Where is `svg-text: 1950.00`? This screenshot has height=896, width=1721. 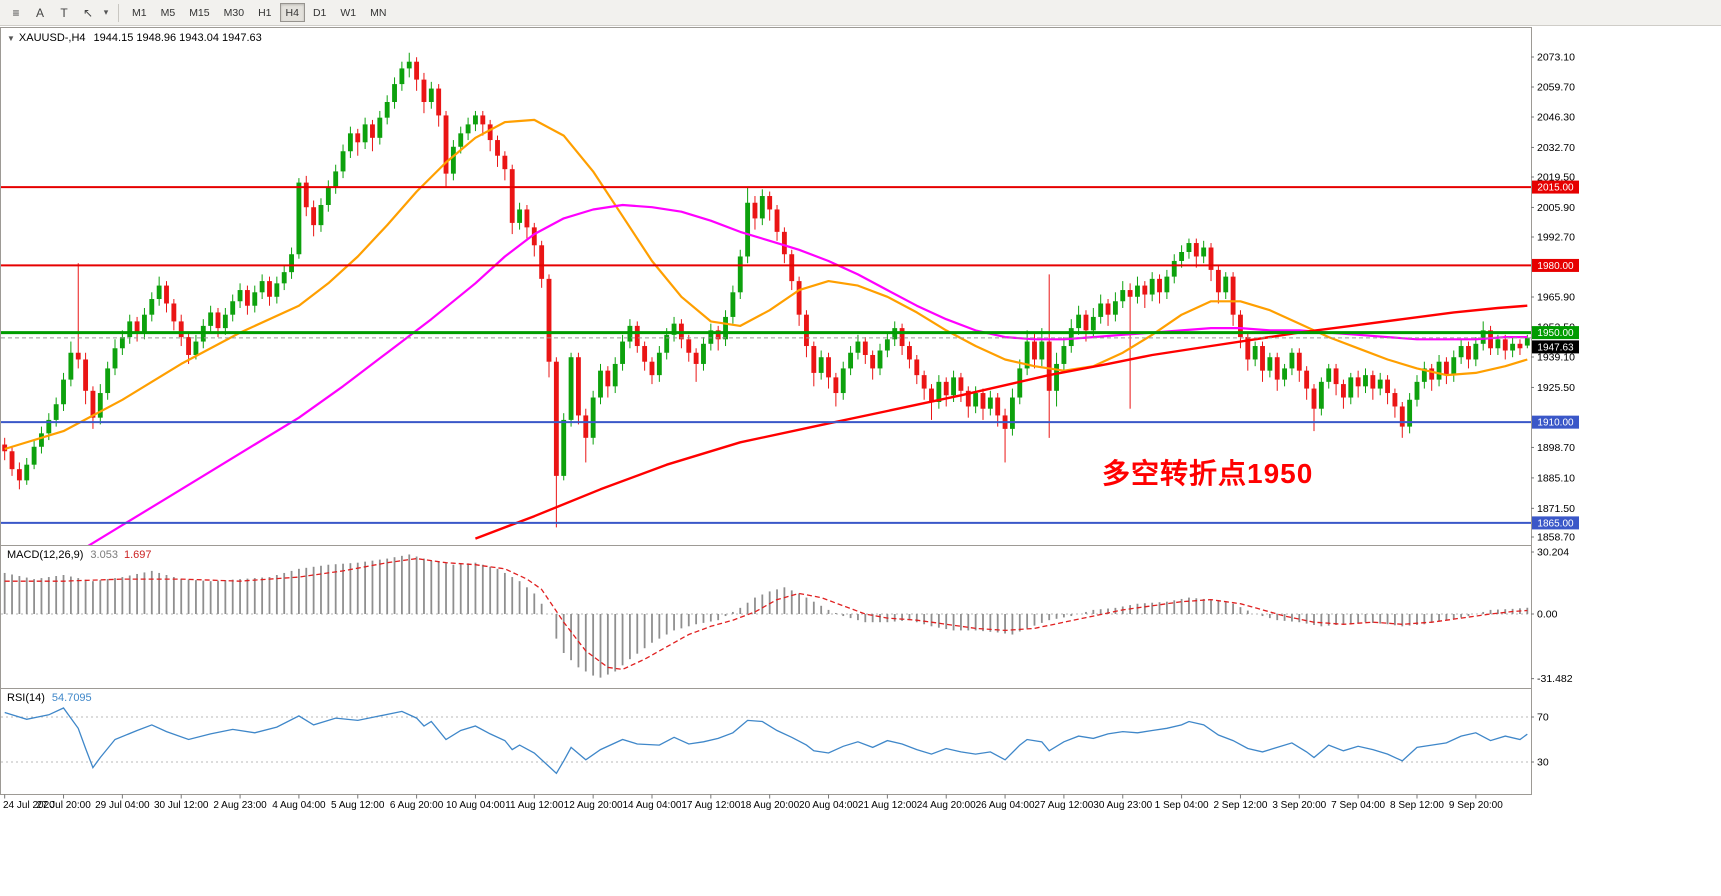 svg-text: 1950.00 is located at coordinates (1555, 333).